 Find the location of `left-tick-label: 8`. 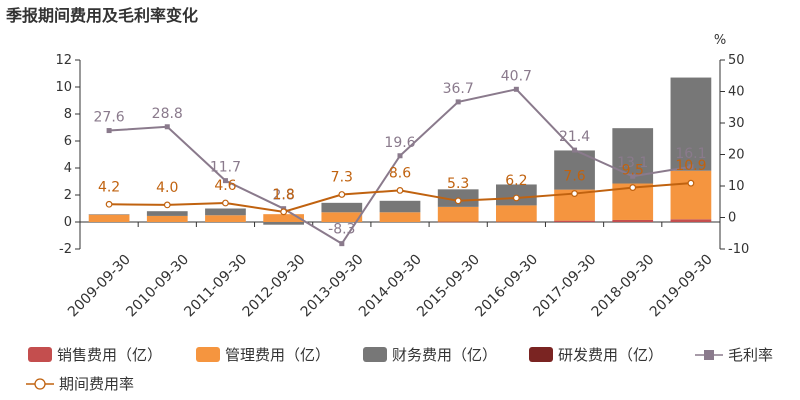

left-tick-label: 8 is located at coordinates (68, 114).